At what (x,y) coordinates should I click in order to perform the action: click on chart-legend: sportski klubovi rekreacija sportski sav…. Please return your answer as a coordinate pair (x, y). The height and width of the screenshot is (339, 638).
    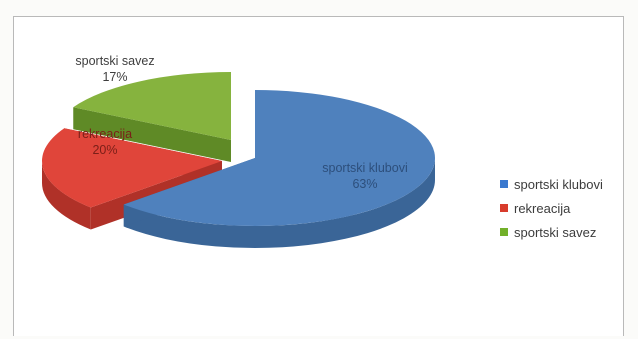
    Looking at the image, I should click on (551, 208).